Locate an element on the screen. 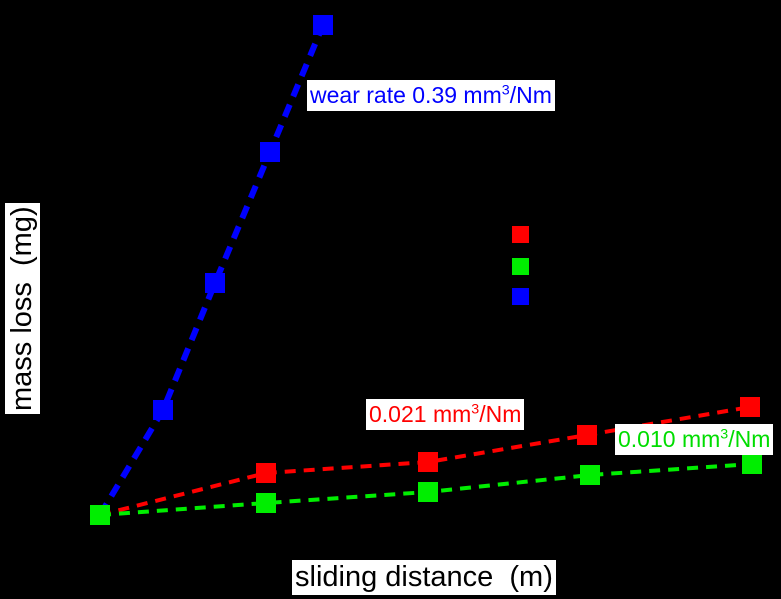  legend-swatch-series-red is located at coordinates (520, 234).